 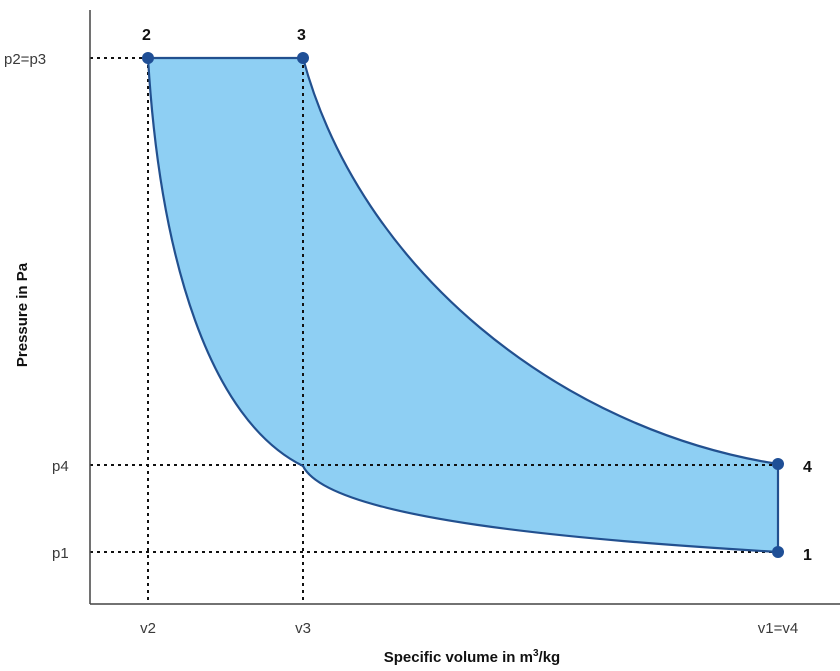 What do you see at coordinates (60, 466) in the screenshot?
I see `y-tick-p4: p4` at bounding box center [60, 466].